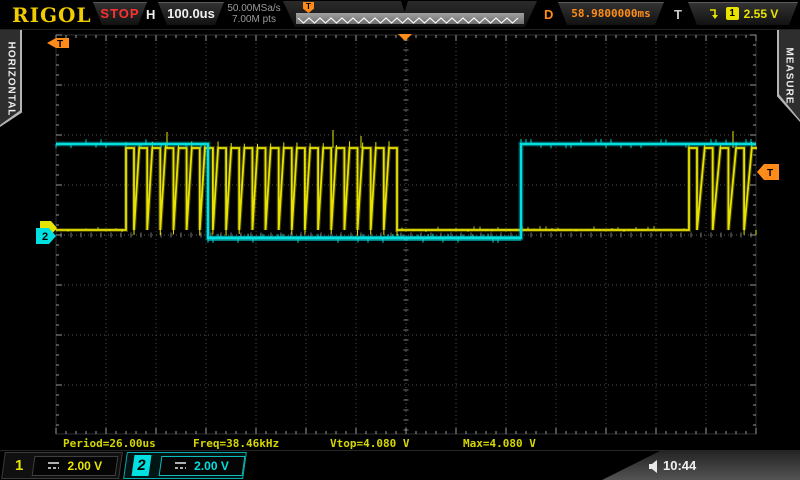 Image resolution: width=800 pixels, height=480 pixels. I want to click on measurement-vtop: Vtop=4.080 V, so click(370, 443).